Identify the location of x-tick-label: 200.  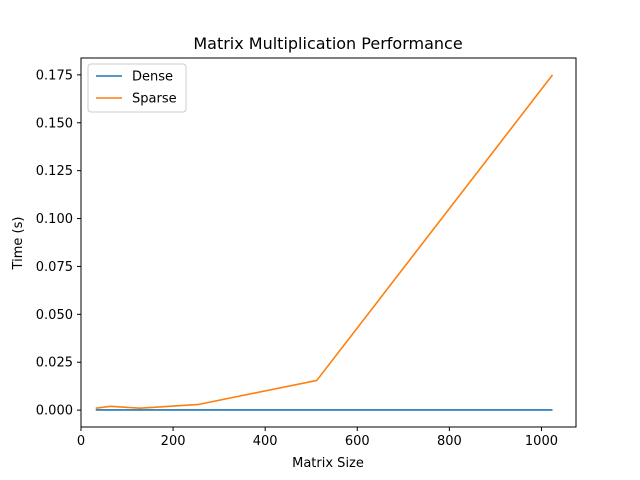
(173, 441).